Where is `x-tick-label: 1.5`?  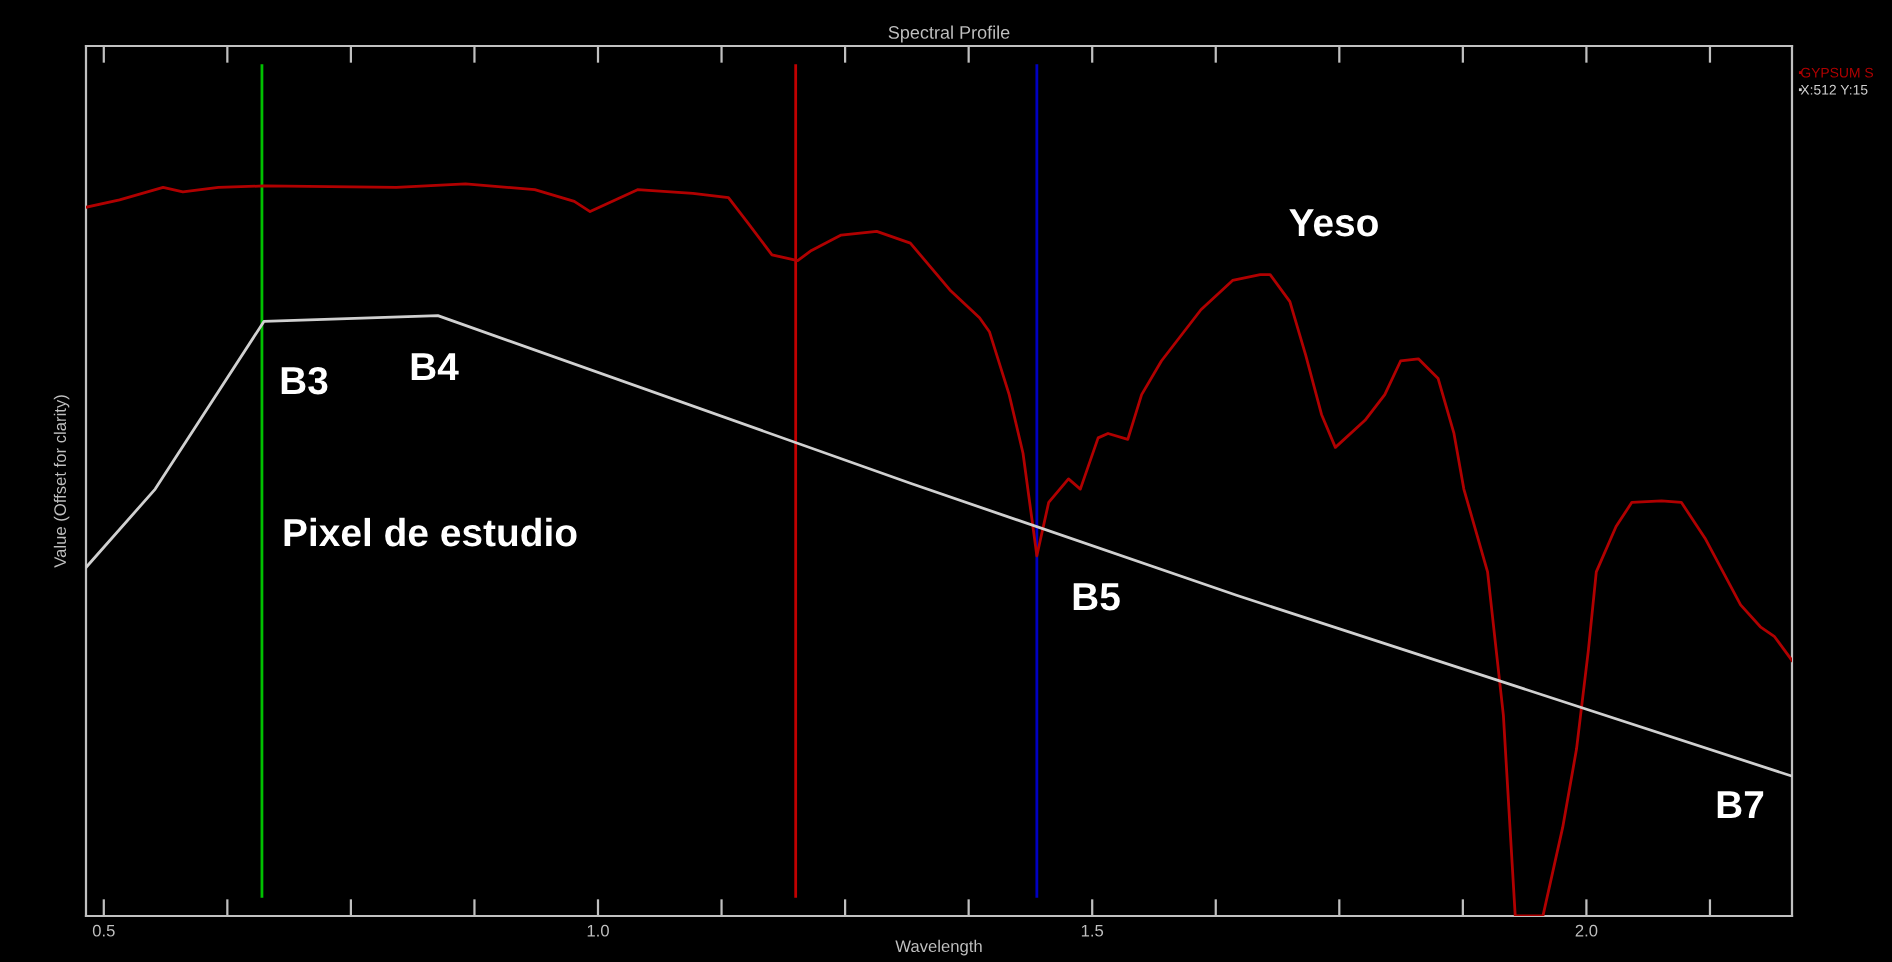
x-tick-label: 1.5 is located at coordinates (1092, 930).